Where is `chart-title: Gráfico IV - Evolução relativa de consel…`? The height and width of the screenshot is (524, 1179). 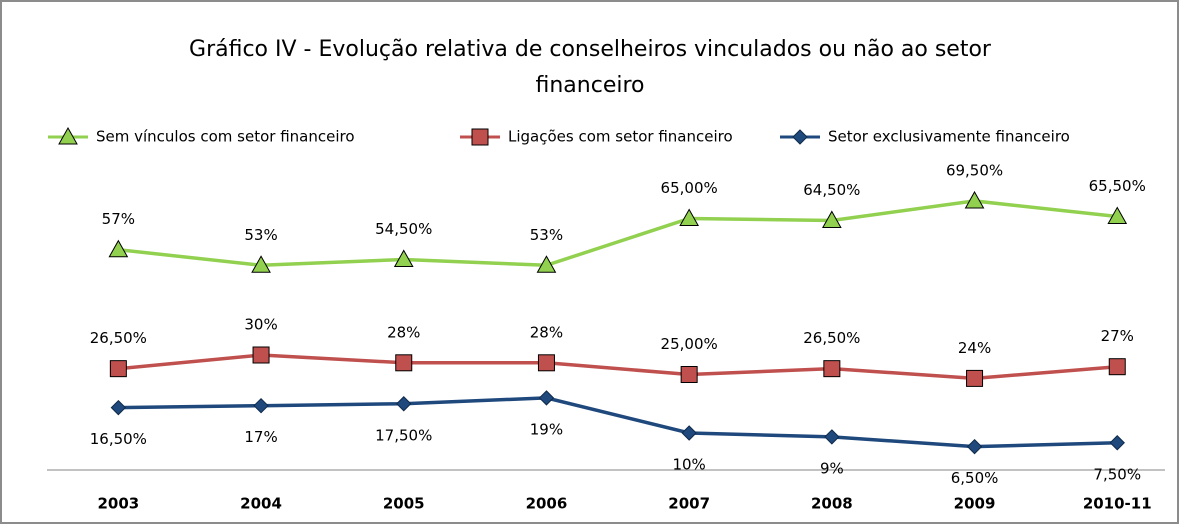
chart-title: Gráfico IV - Evolução relativa de consel… is located at coordinates (590, 49).